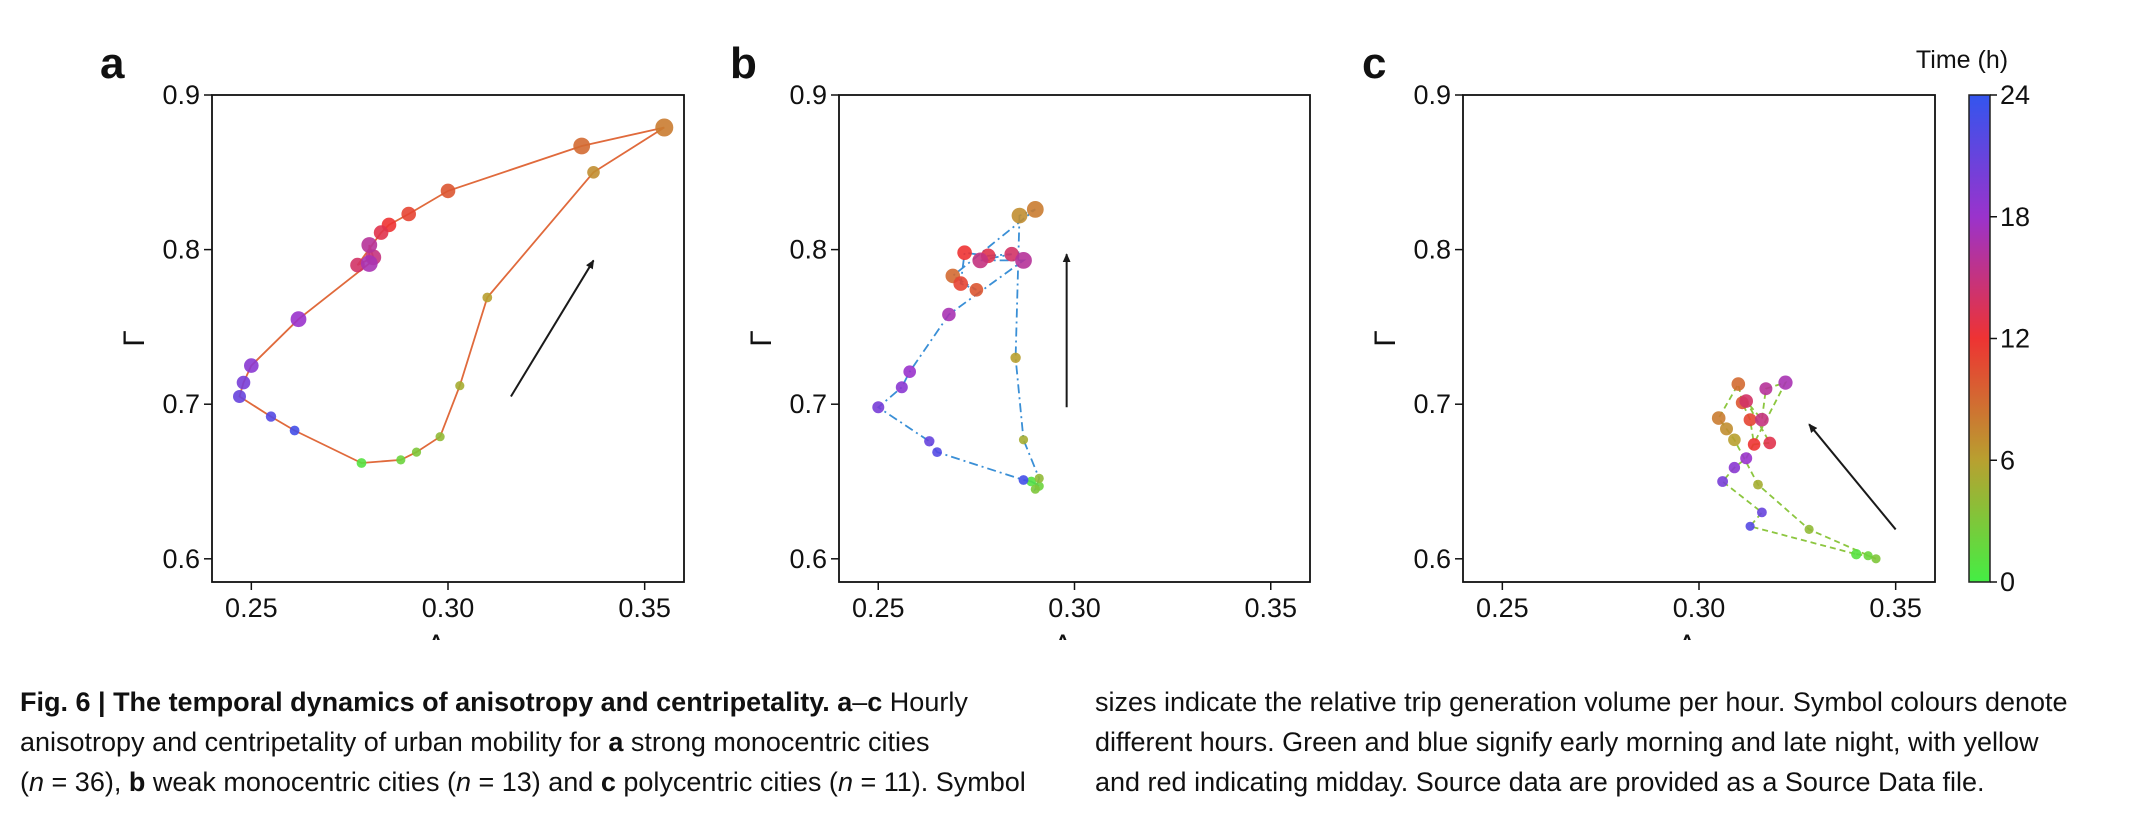  What do you see at coordinates (939, 782) in the screenshot?
I see `caption-text: = 11). Symbol` at bounding box center [939, 782].